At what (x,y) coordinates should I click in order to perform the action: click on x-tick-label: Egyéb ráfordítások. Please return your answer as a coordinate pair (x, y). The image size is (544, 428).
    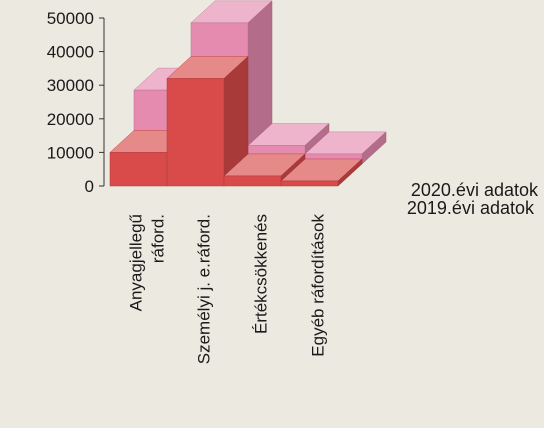
    Looking at the image, I should click on (318, 285).